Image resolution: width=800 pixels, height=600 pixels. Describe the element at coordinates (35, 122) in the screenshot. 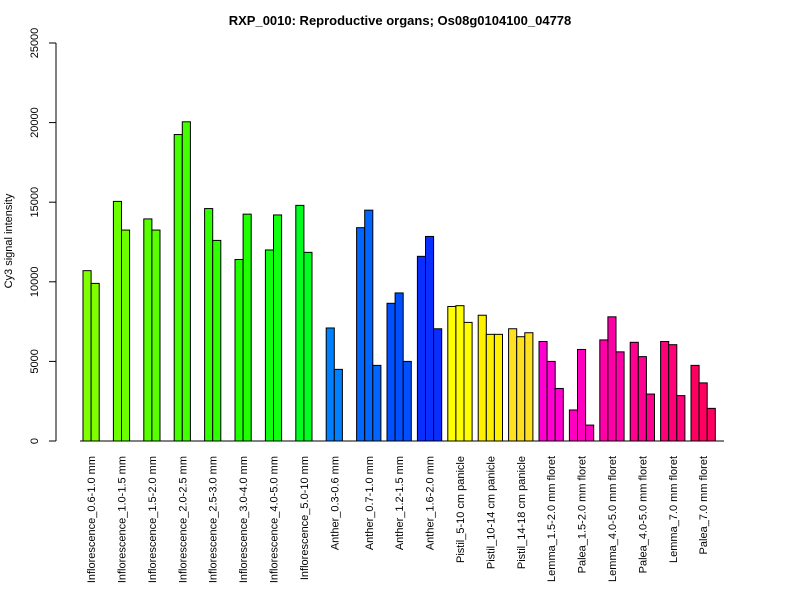

I see `y-tick-label: 20000` at that location.